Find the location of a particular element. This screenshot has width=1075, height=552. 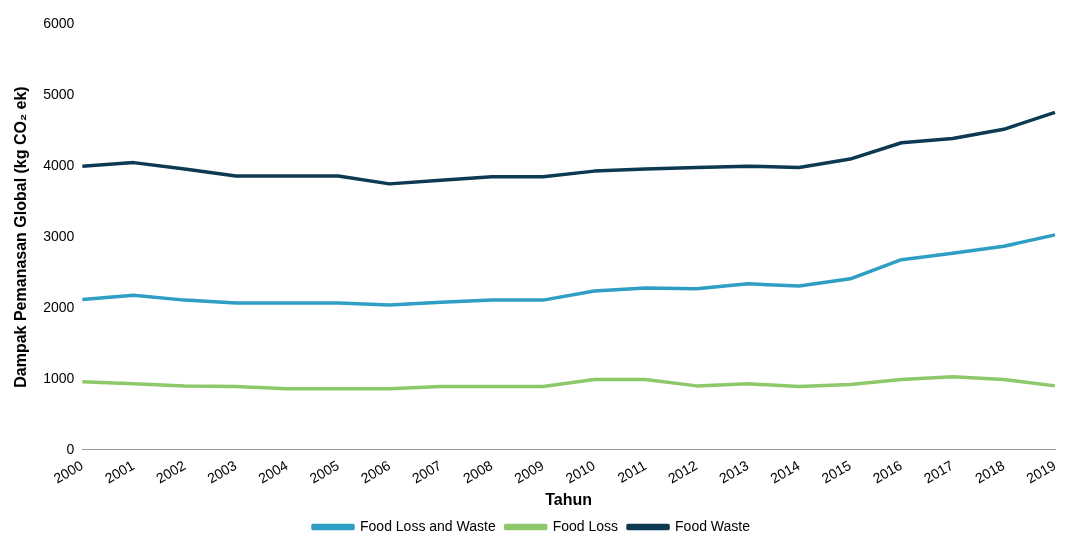

x-tick-label: 2010 is located at coordinates (580, 471).